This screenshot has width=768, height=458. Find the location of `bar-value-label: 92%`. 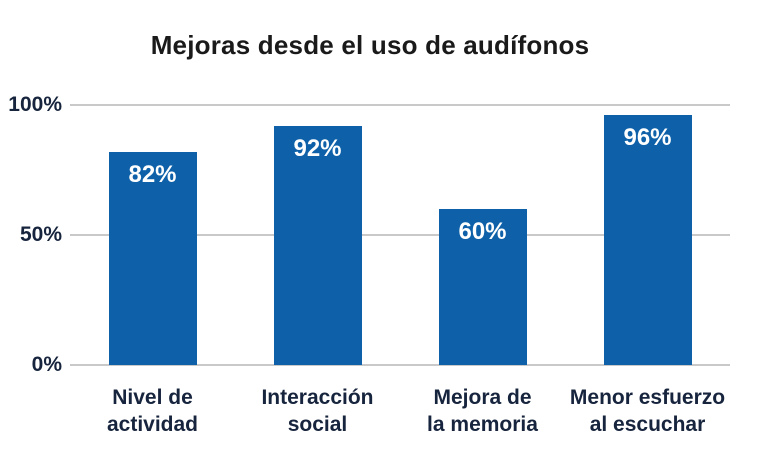

bar-value-label: 92% is located at coordinates (317, 148).